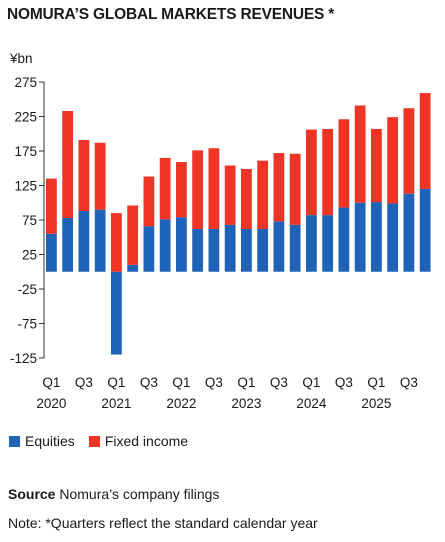  I want to click on chart-title: NOMURA’S GLOBAL MARKETS REVENUES *, so click(171, 14).